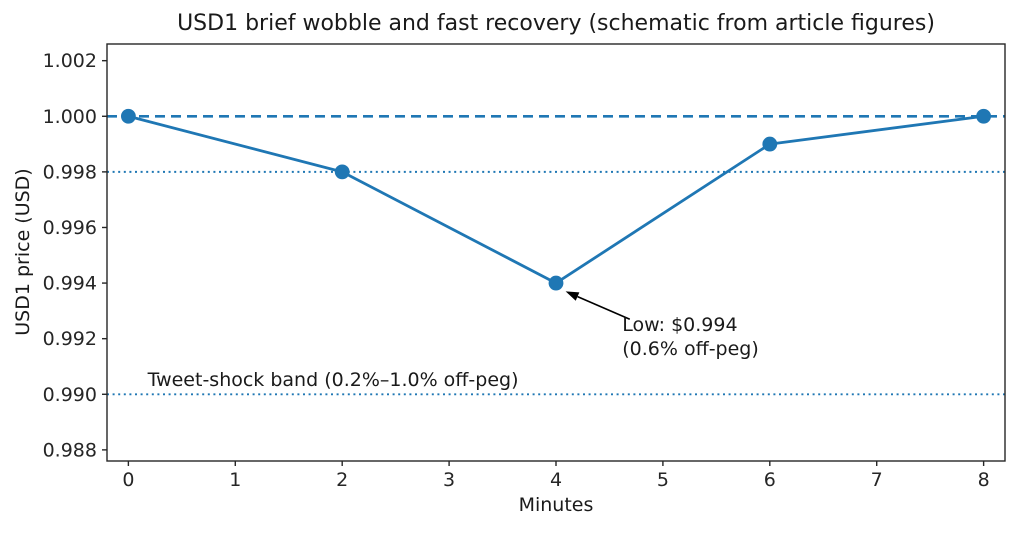  I want to click on band-label-text: Tweet-shock band (0.2%–1.0% off-peg), so click(333, 380).